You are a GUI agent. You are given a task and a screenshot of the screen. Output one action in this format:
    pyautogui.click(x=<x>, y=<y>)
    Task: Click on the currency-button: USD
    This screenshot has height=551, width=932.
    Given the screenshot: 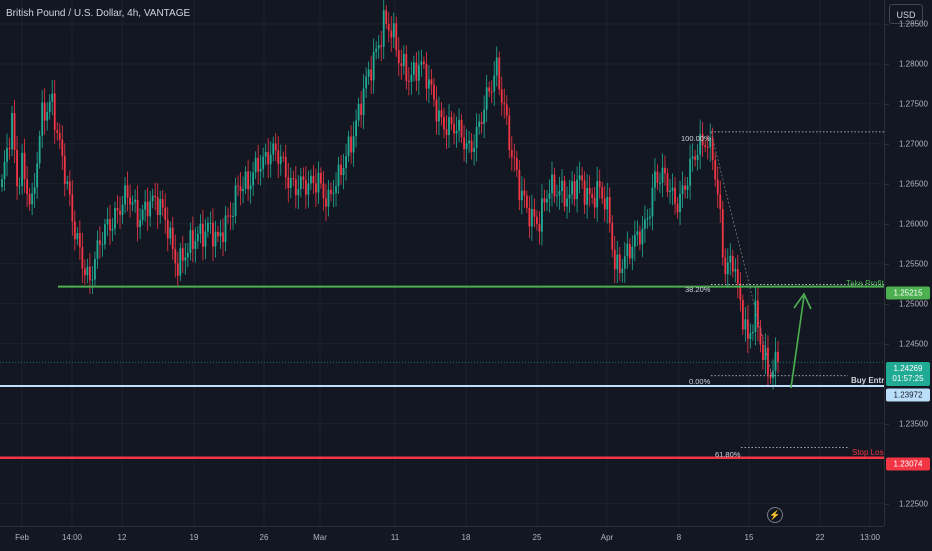 What is the action you would take?
    pyautogui.click(x=906, y=14)
    